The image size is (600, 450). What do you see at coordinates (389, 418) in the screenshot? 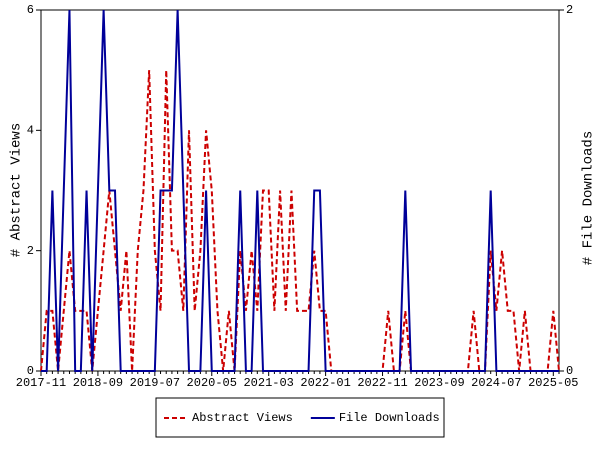
I see `legend-label: File Downloads` at bounding box center [389, 418].